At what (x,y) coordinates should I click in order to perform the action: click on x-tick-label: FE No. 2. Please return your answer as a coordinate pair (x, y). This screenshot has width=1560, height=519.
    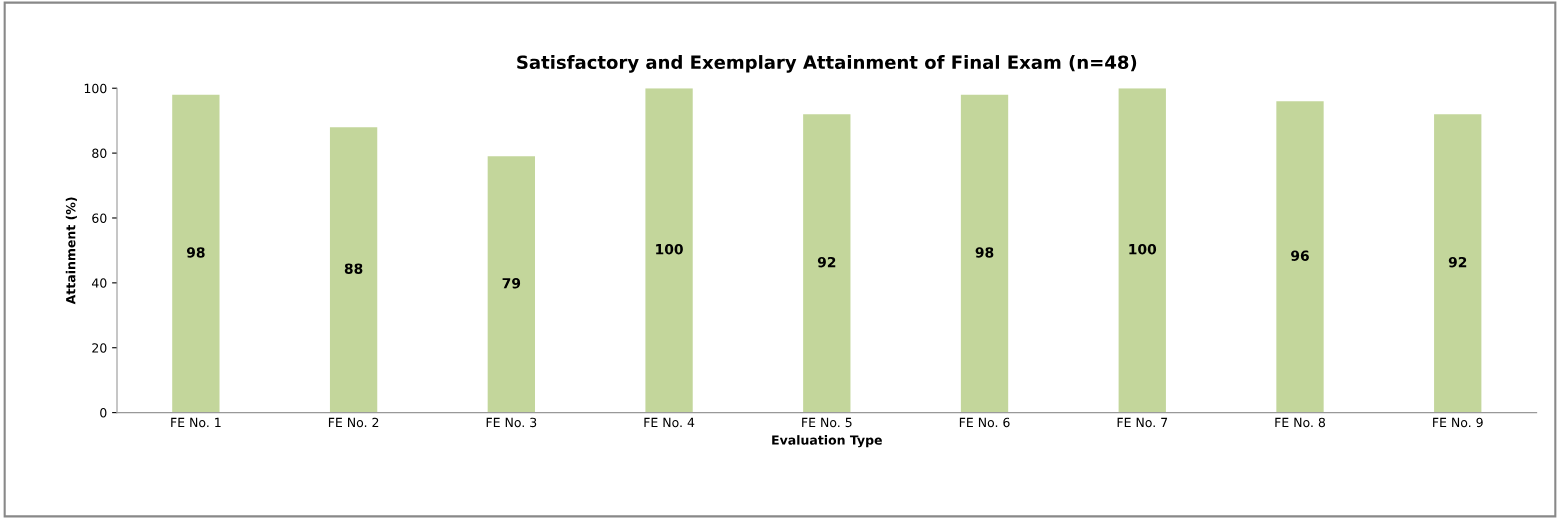
    Looking at the image, I should click on (353, 422).